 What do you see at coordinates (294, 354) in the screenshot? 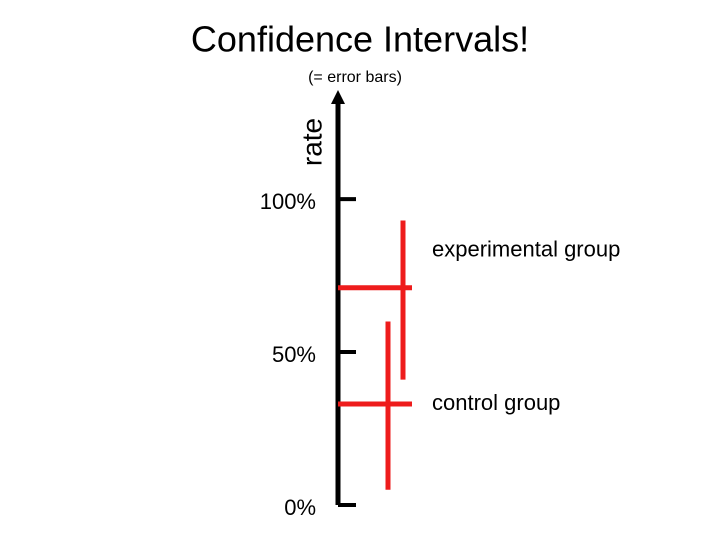
I see `y-tick-label: 50%` at bounding box center [294, 354].